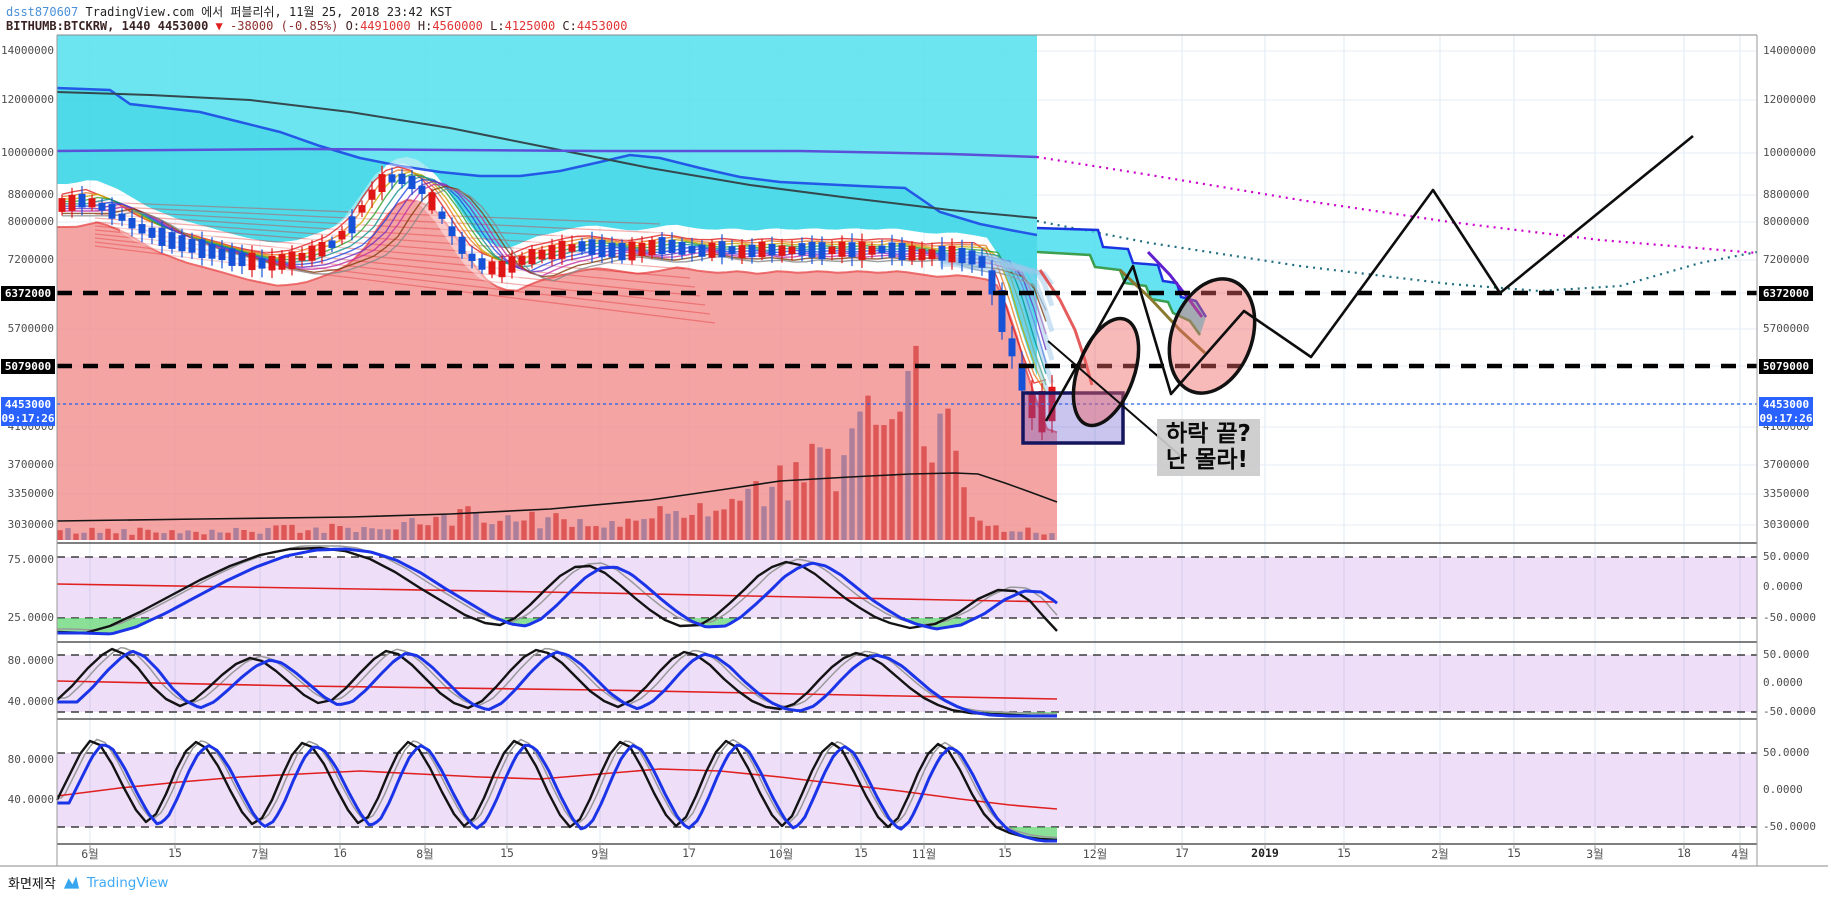 This screenshot has height=899, width=1828. Describe the element at coordinates (353, 26) in the screenshot. I see `open-label: O:` at that location.